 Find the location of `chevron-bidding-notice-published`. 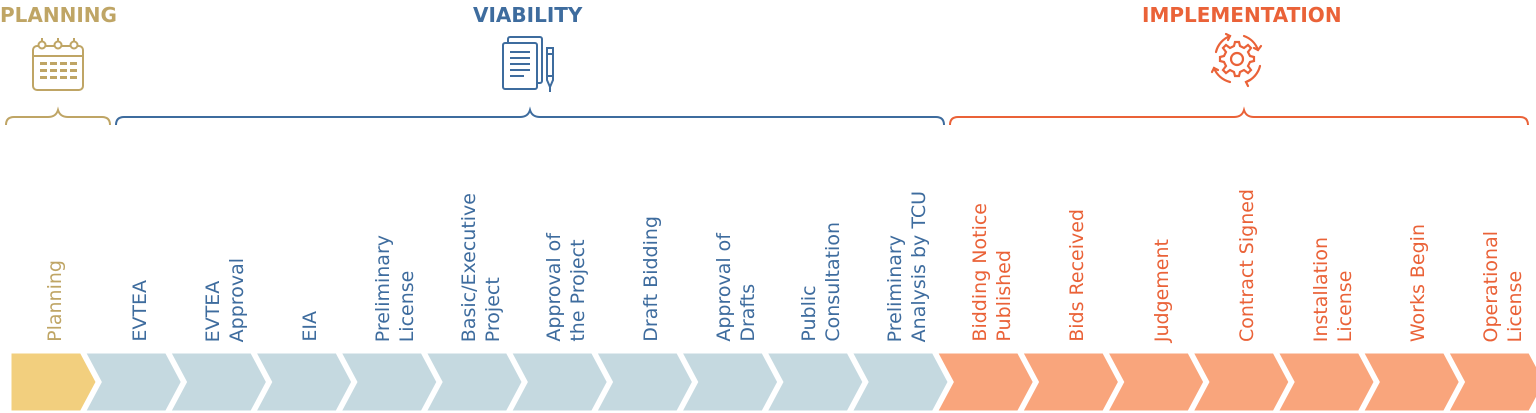

chevron-bidding-notice-published is located at coordinates (985, 382).